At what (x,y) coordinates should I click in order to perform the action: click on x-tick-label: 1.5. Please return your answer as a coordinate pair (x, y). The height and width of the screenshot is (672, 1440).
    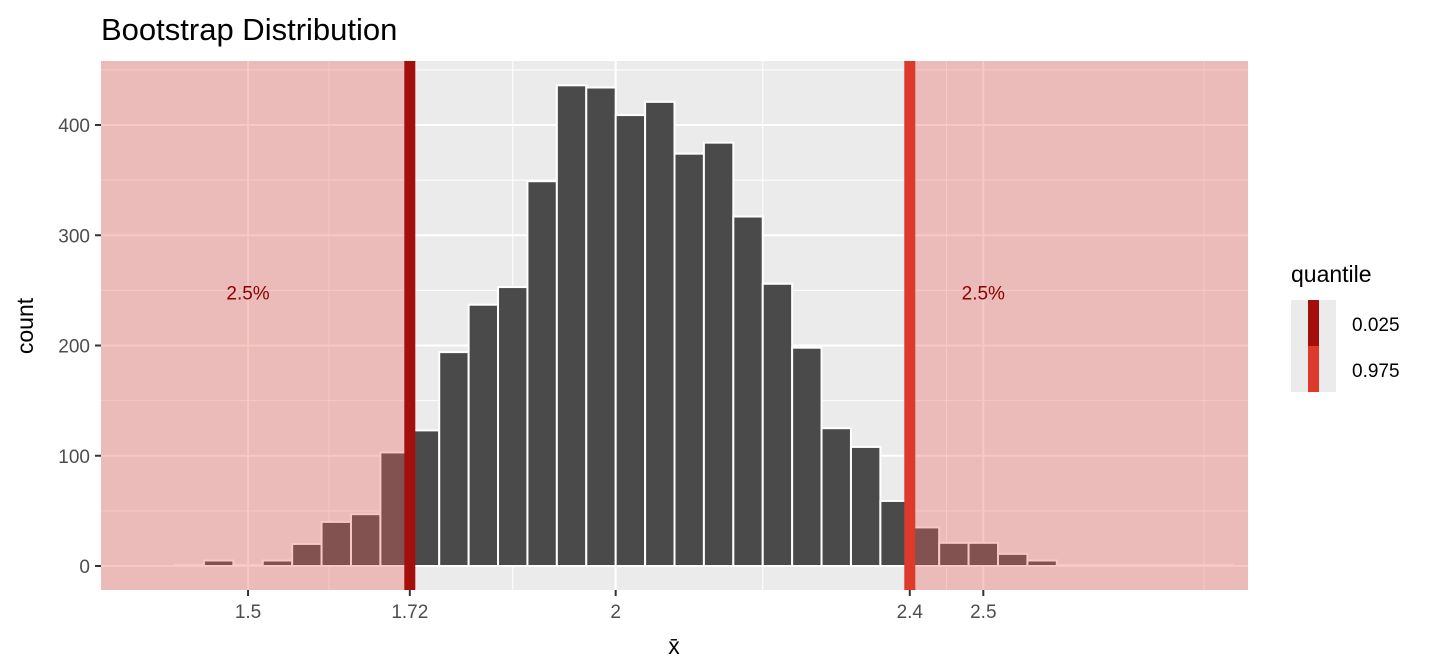
    Looking at the image, I should click on (248, 612).